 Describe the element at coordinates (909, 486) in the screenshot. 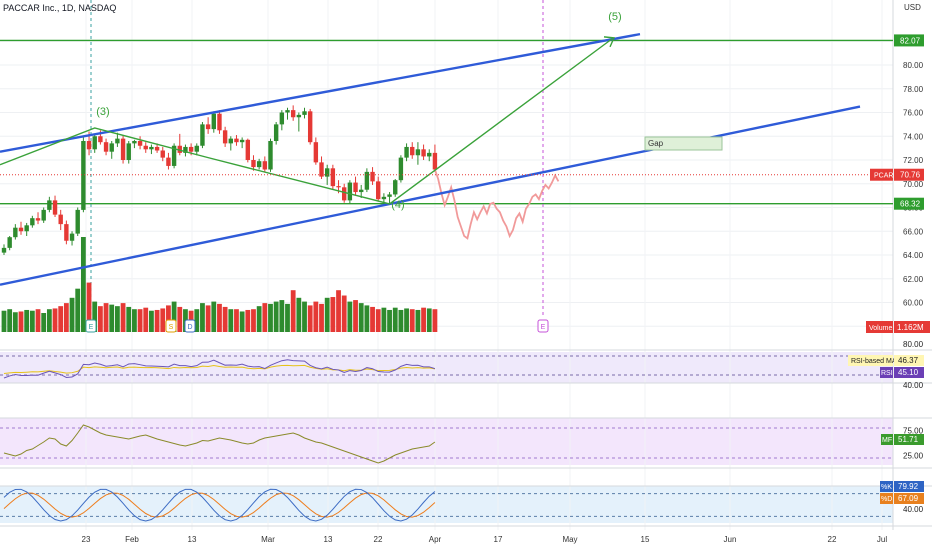

I see `k-value-badge` at that location.